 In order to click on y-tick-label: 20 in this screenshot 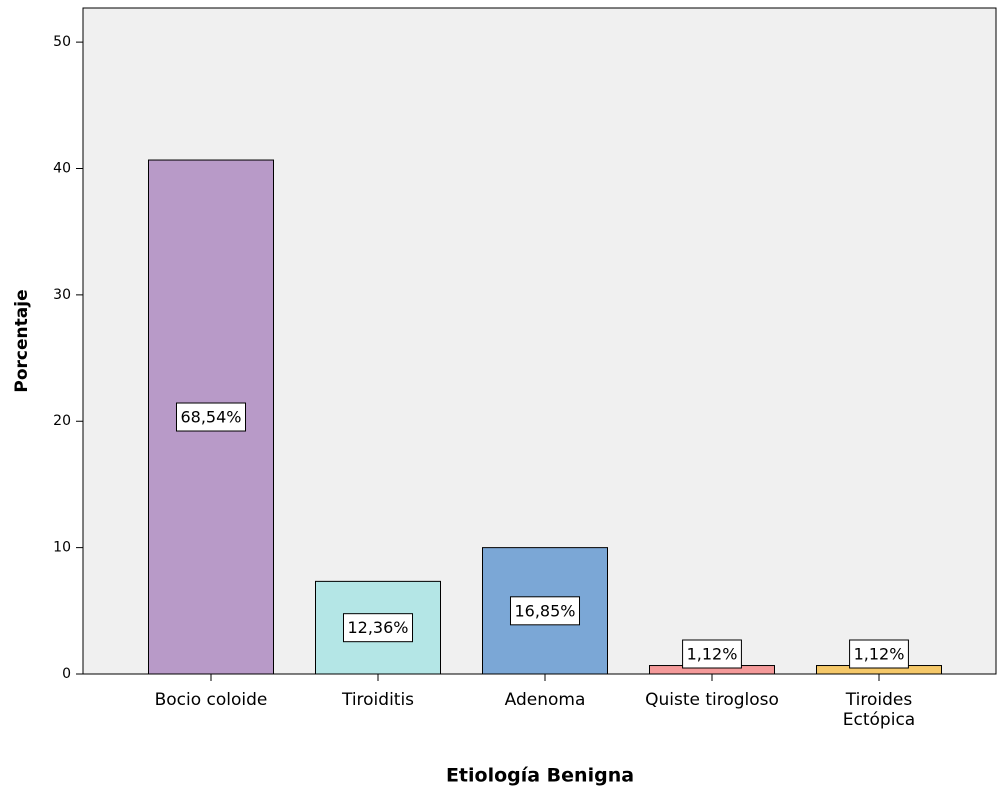, I will do `click(62, 421)`.